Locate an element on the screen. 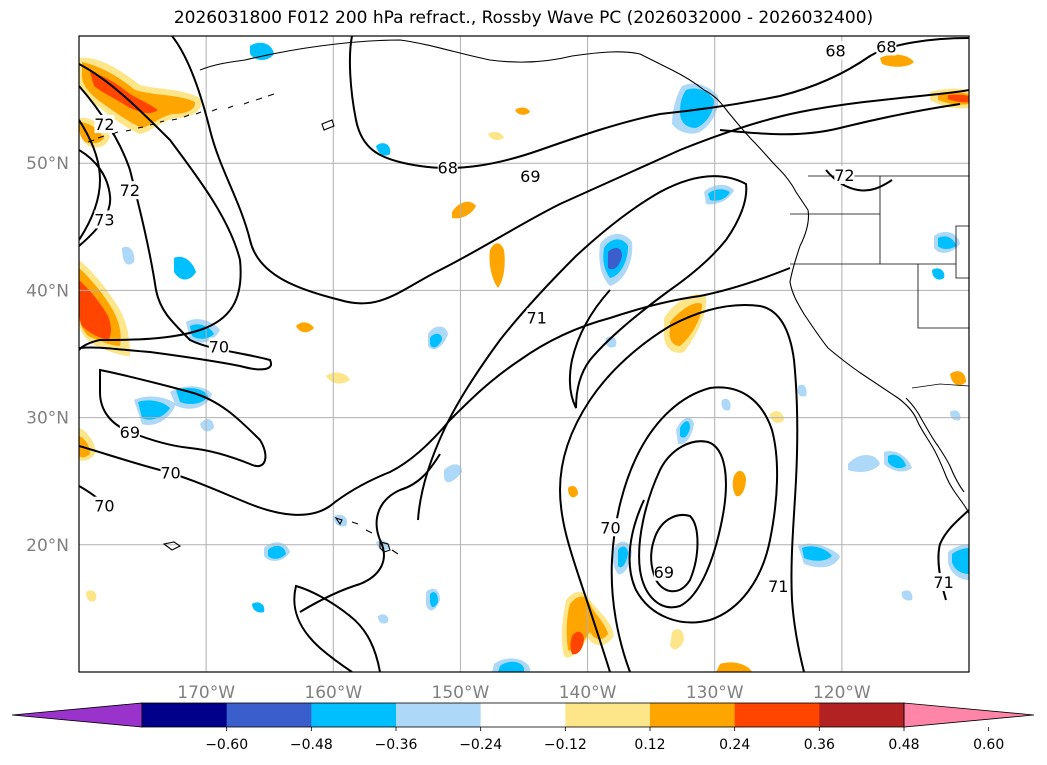 Image resolution: width=1047 pixels, height=765 pixels. colorbar-tick-label: −0.48 is located at coordinates (311, 745).